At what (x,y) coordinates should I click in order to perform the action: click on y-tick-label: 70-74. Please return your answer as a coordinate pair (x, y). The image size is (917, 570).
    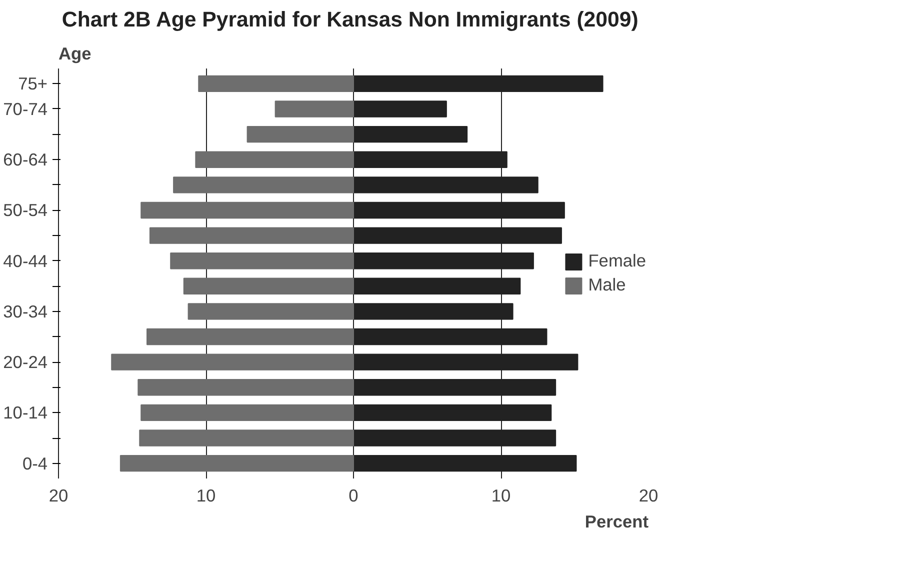
    Looking at the image, I should click on (25, 108).